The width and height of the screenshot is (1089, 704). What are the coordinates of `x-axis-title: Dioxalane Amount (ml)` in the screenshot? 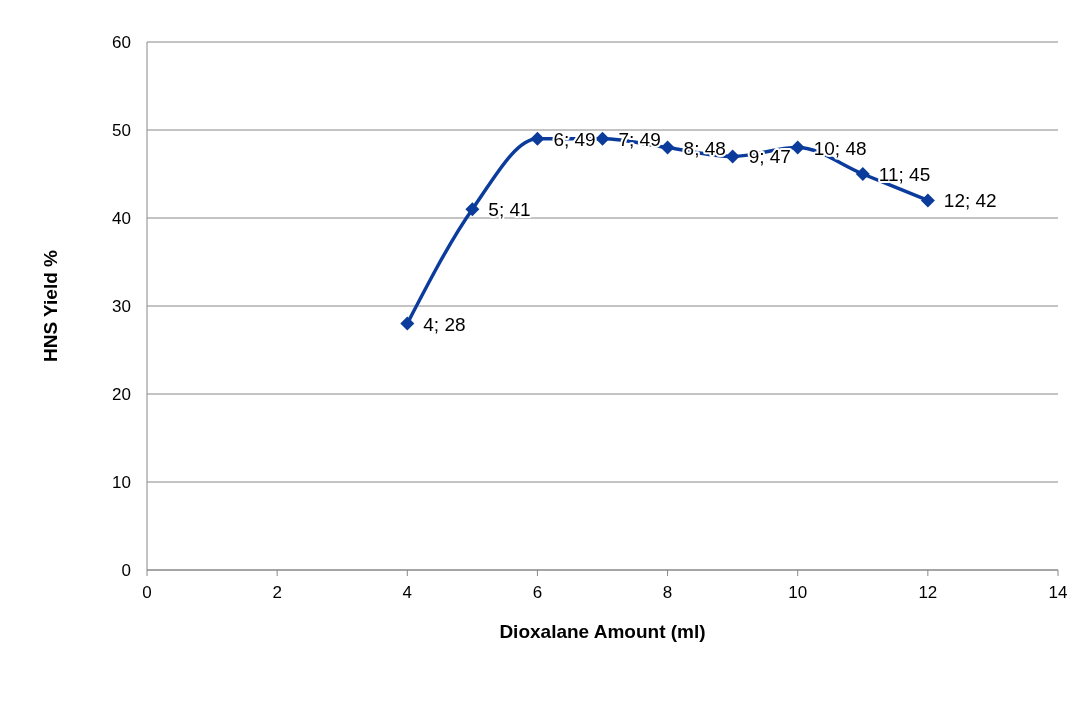 It's located at (602, 631).